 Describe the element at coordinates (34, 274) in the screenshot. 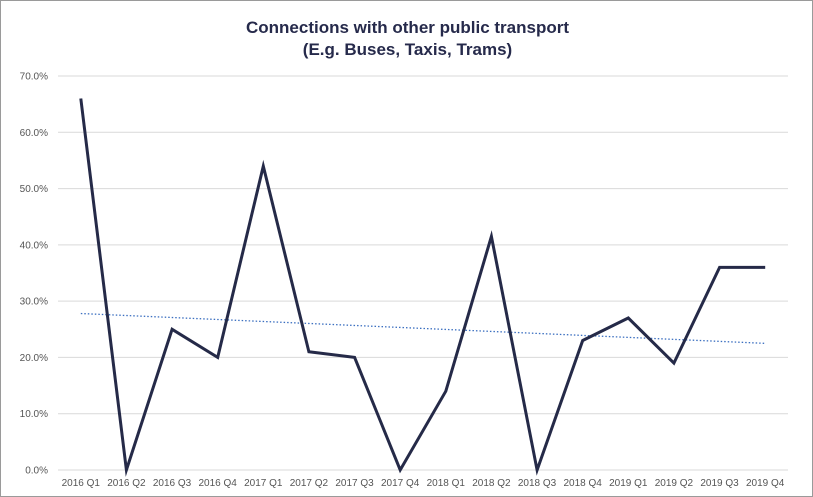

I see `y-axis-tick-labels: 0.0% 10.0% 20.0% 30.0% 40.0% 50.0% 60.0% 70.0%` at that location.